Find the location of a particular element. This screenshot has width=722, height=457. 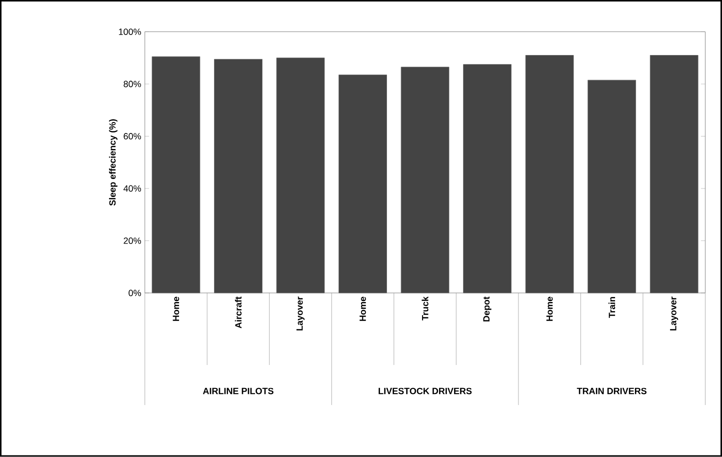

x-tick-label: Aircraft is located at coordinates (238, 312).